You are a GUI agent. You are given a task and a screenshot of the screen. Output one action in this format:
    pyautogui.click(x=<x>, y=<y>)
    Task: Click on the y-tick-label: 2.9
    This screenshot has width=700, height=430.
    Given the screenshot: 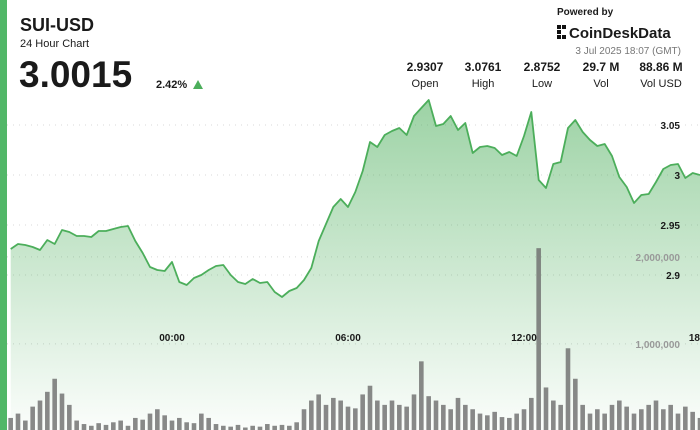 What is the action you would take?
    pyautogui.click(x=673, y=276)
    